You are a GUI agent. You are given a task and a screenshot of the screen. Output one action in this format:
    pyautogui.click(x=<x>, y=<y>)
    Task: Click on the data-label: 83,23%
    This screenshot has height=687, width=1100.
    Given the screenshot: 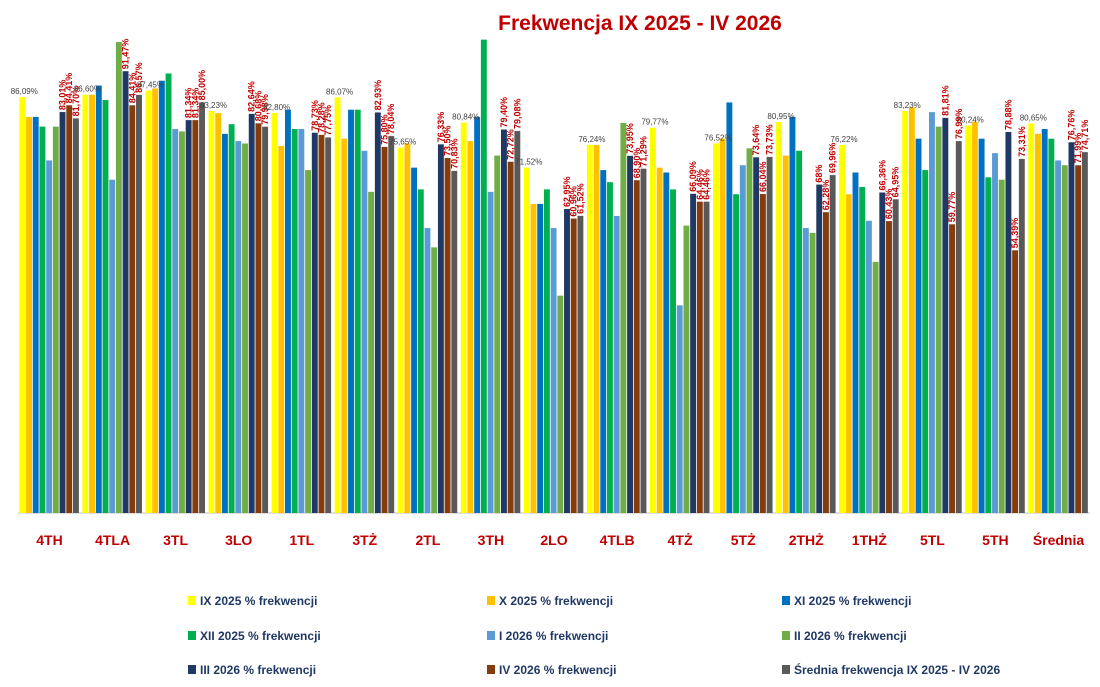 What is the action you would take?
    pyautogui.click(x=907, y=105)
    